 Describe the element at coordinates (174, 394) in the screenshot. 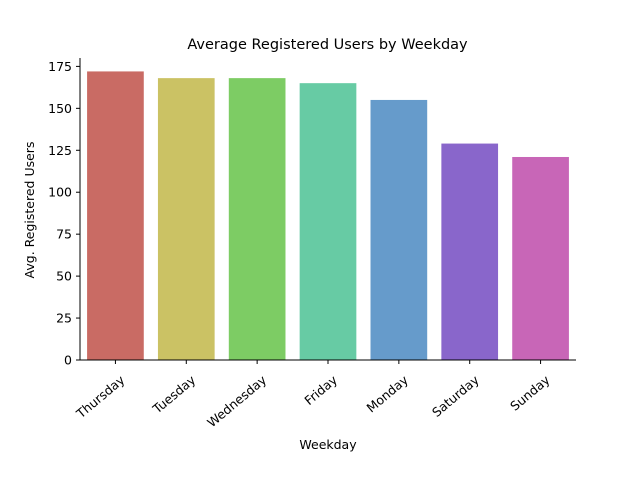

I see `x-tick-label-tuesday: Tuesday` at that location.